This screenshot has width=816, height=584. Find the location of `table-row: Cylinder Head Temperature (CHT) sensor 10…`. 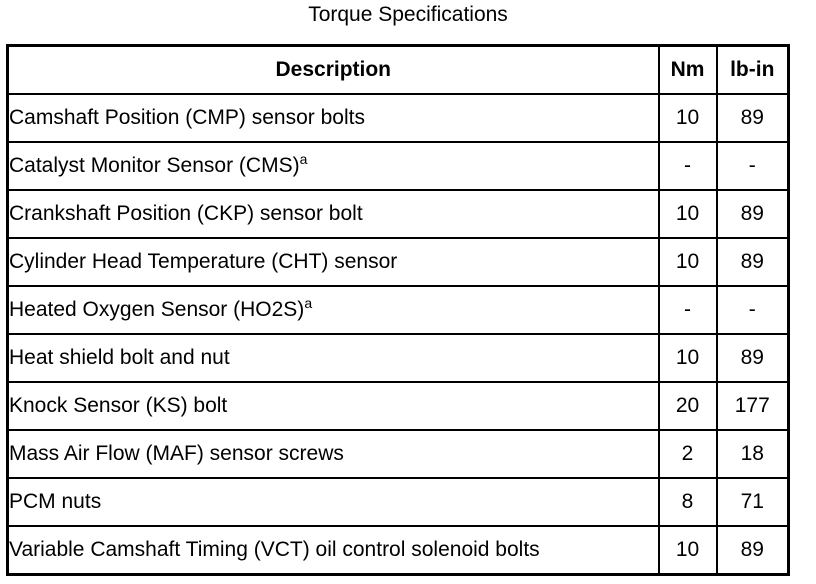

table-row: Cylinder Head Temperature (CHT) sensor 10… is located at coordinates (398, 262).